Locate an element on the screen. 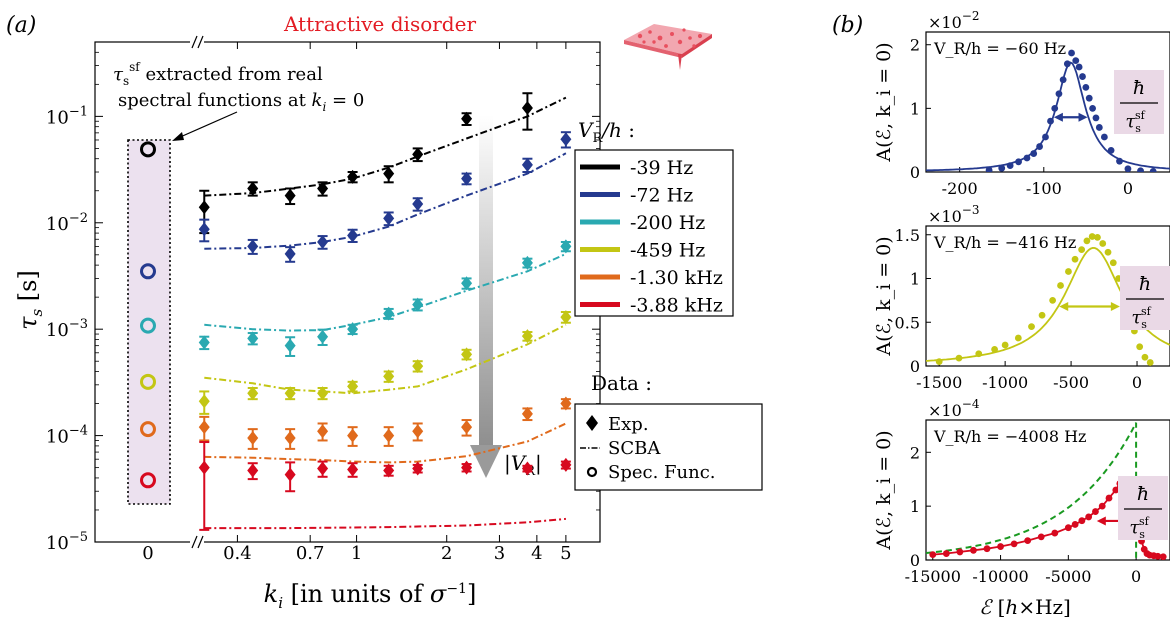  fit-curve is located at coordinates (1048, 116).